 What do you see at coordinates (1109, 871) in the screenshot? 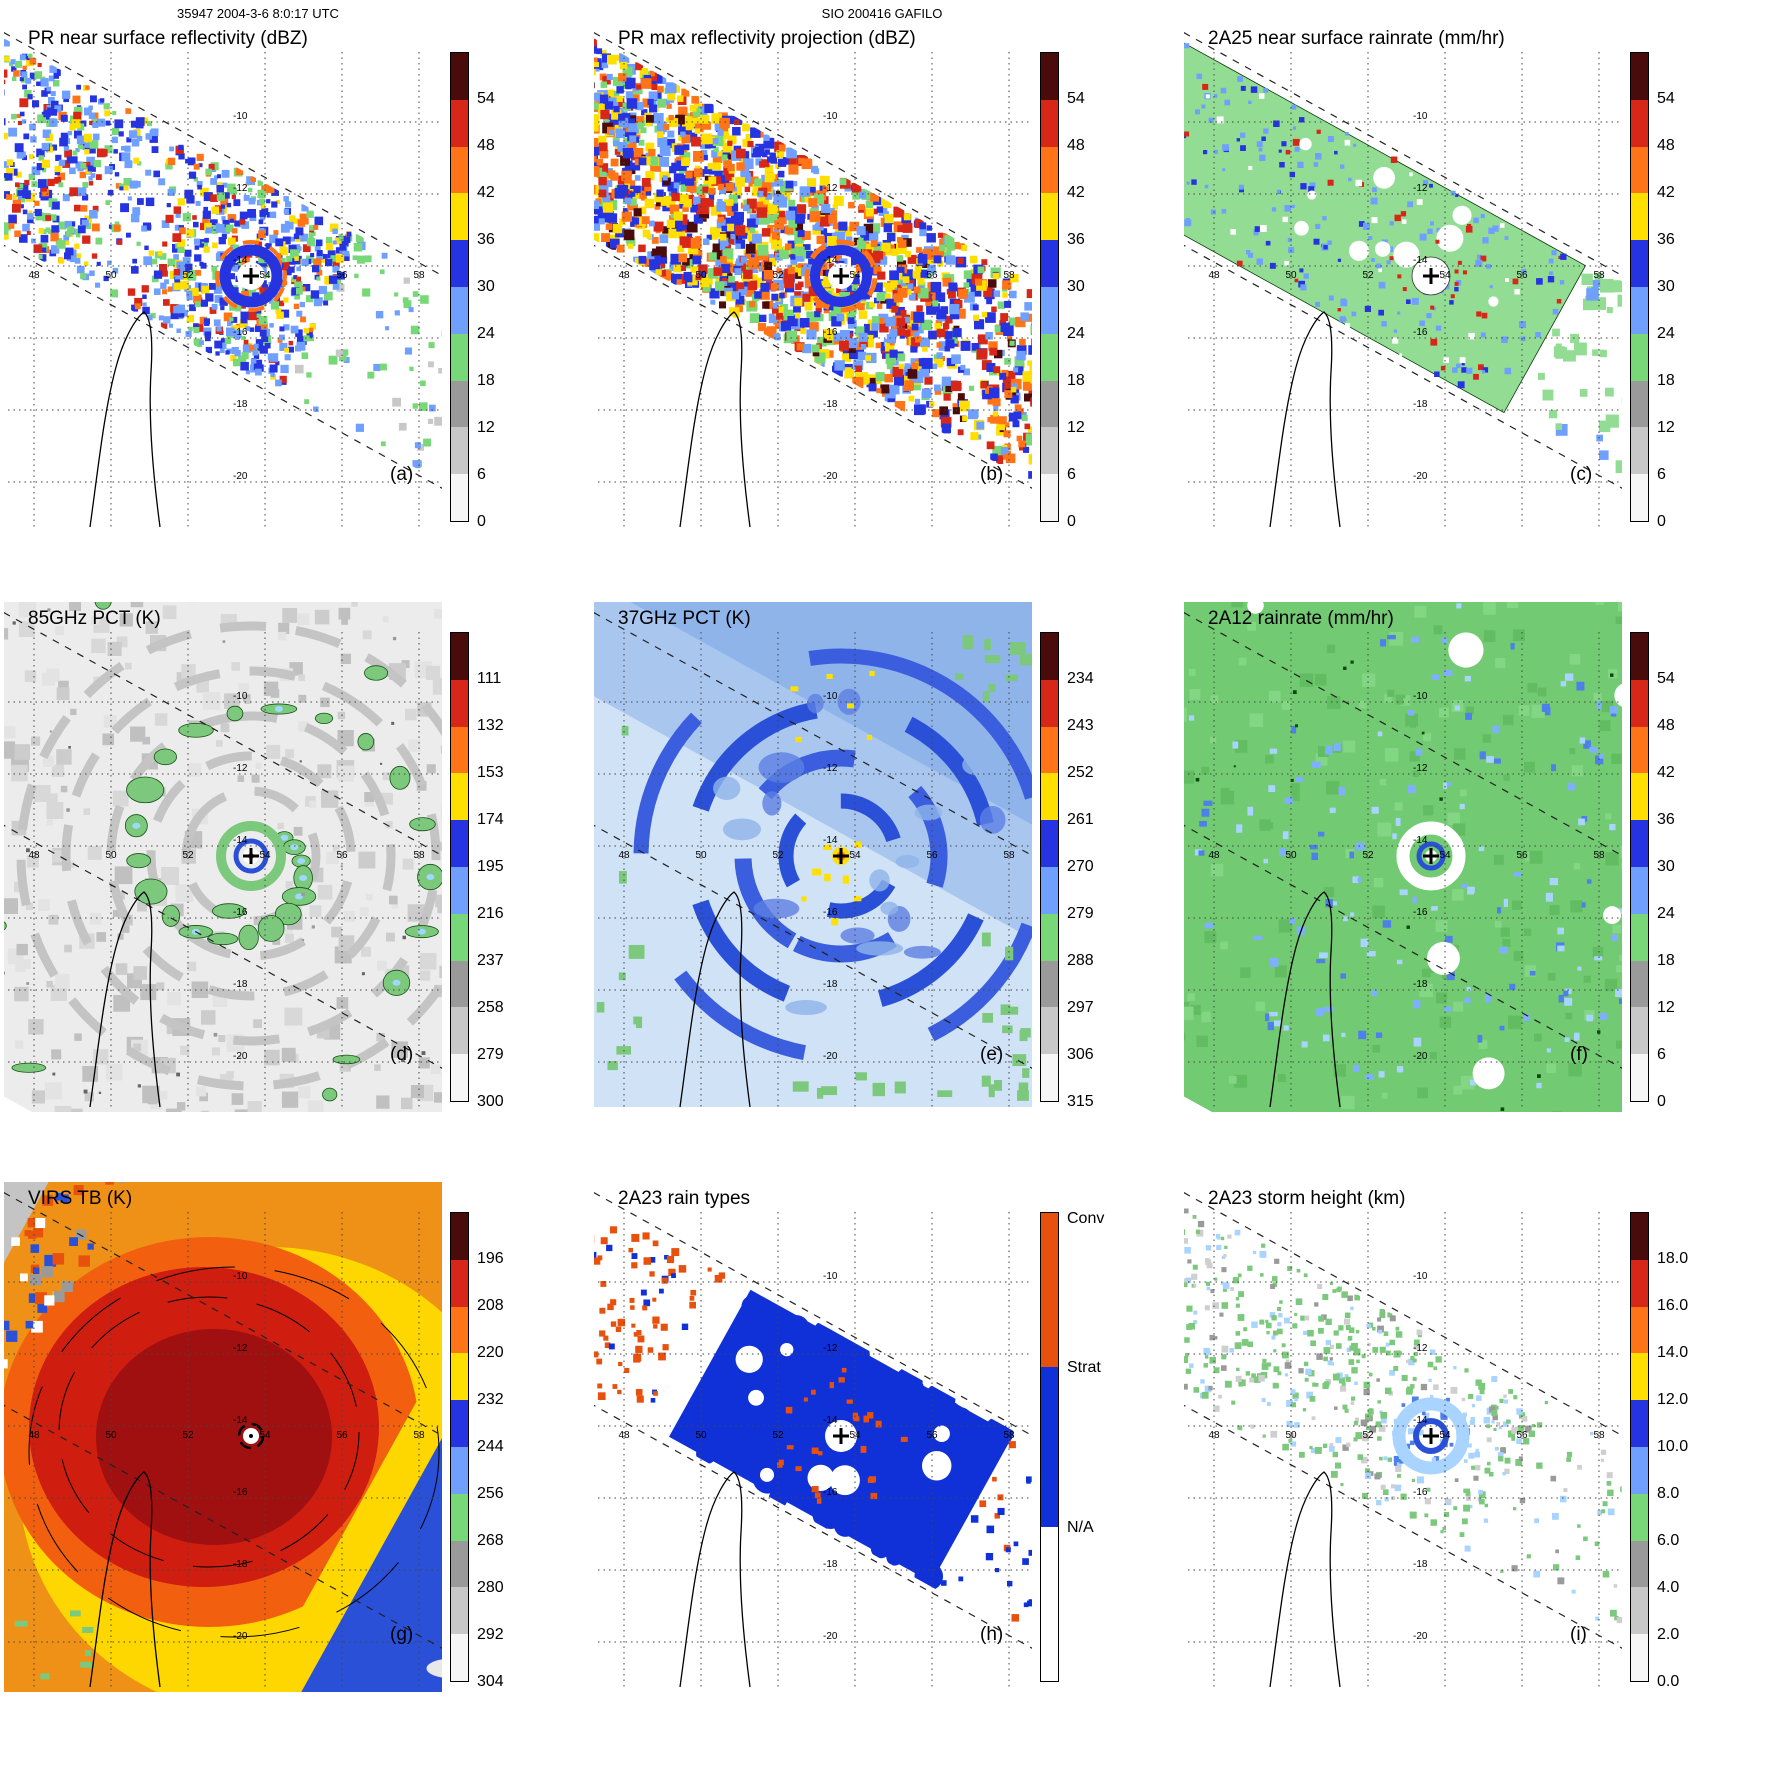
I see `colorbar-e: 234 243 252 261 270 279 288 297 306 315` at bounding box center [1109, 871].